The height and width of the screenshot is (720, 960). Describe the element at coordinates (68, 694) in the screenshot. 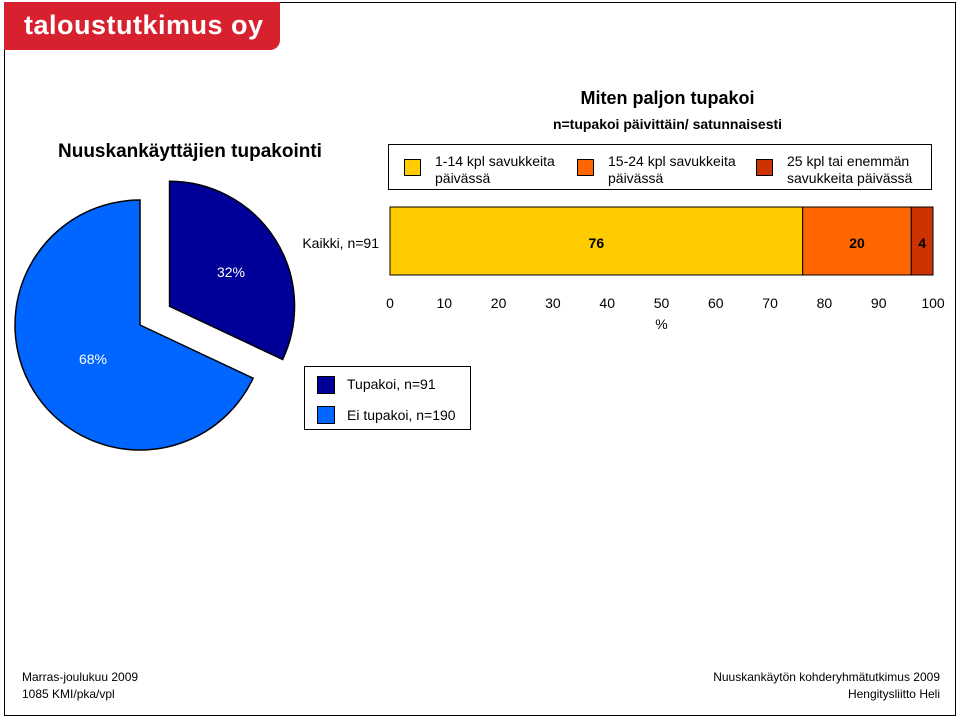

I see `footer-code: 1085 KMI/pka/vpl` at that location.